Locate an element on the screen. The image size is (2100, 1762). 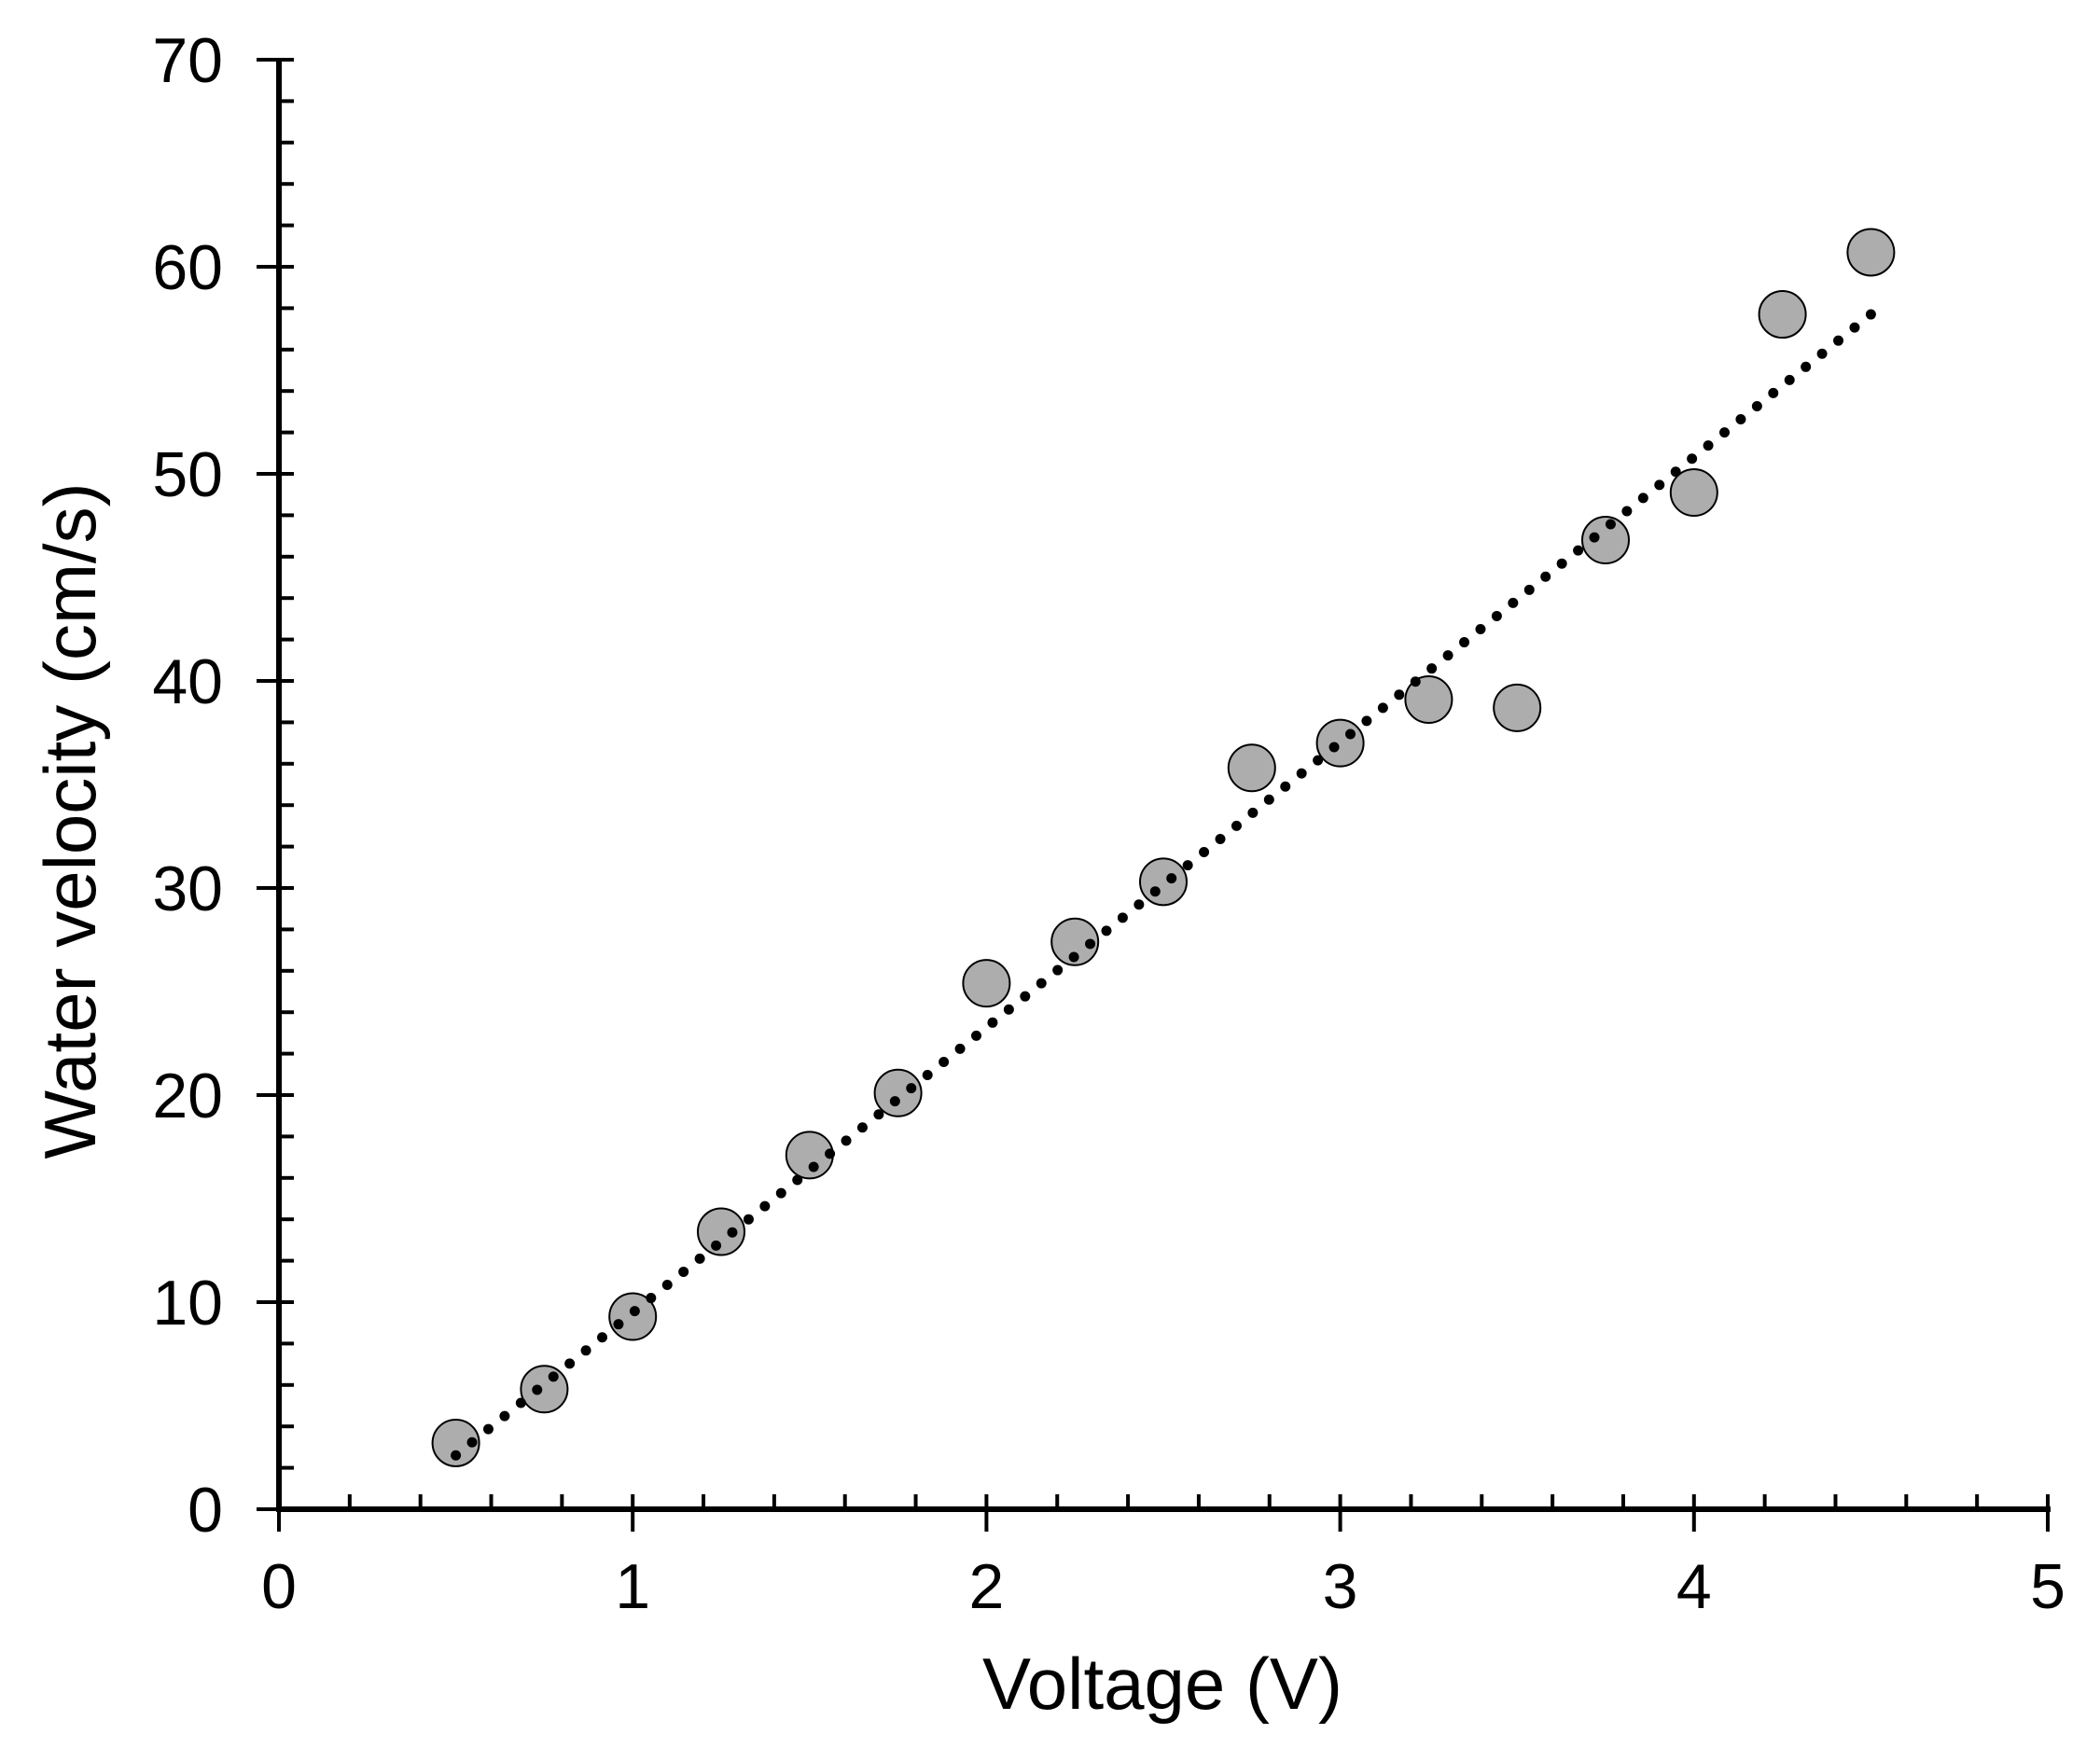
y-tick-label: 40 is located at coordinates (187, 681).